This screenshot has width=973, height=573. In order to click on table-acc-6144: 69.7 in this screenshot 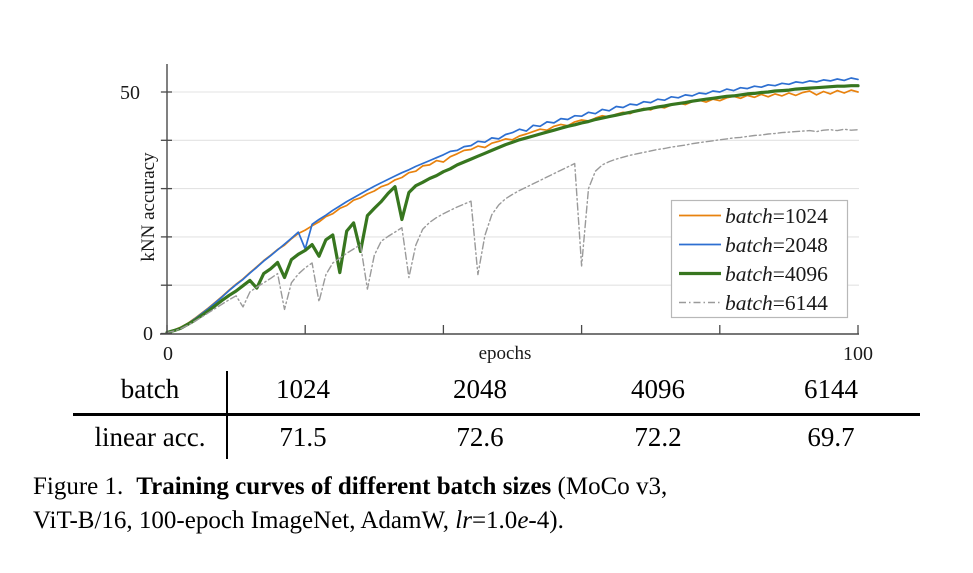, I will do `click(831, 437)`.